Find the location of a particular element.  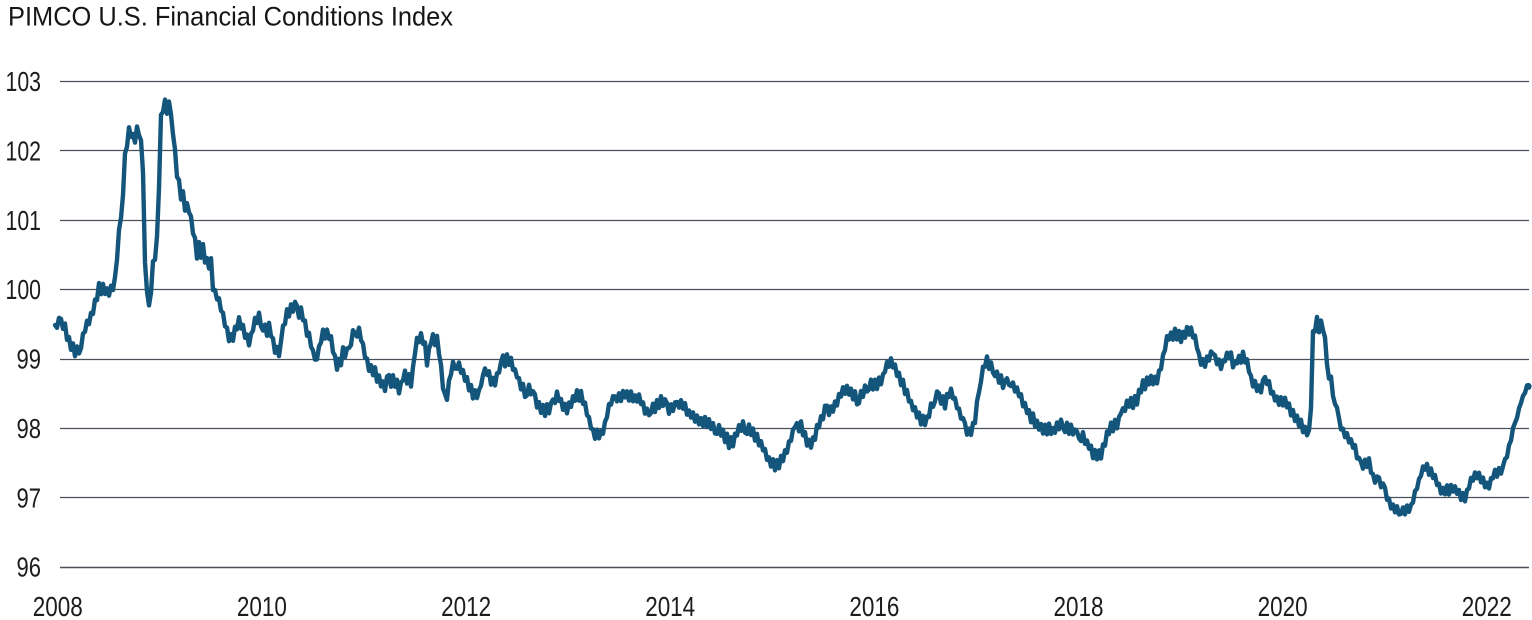

svg-text: 98 is located at coordinates (29, 428).